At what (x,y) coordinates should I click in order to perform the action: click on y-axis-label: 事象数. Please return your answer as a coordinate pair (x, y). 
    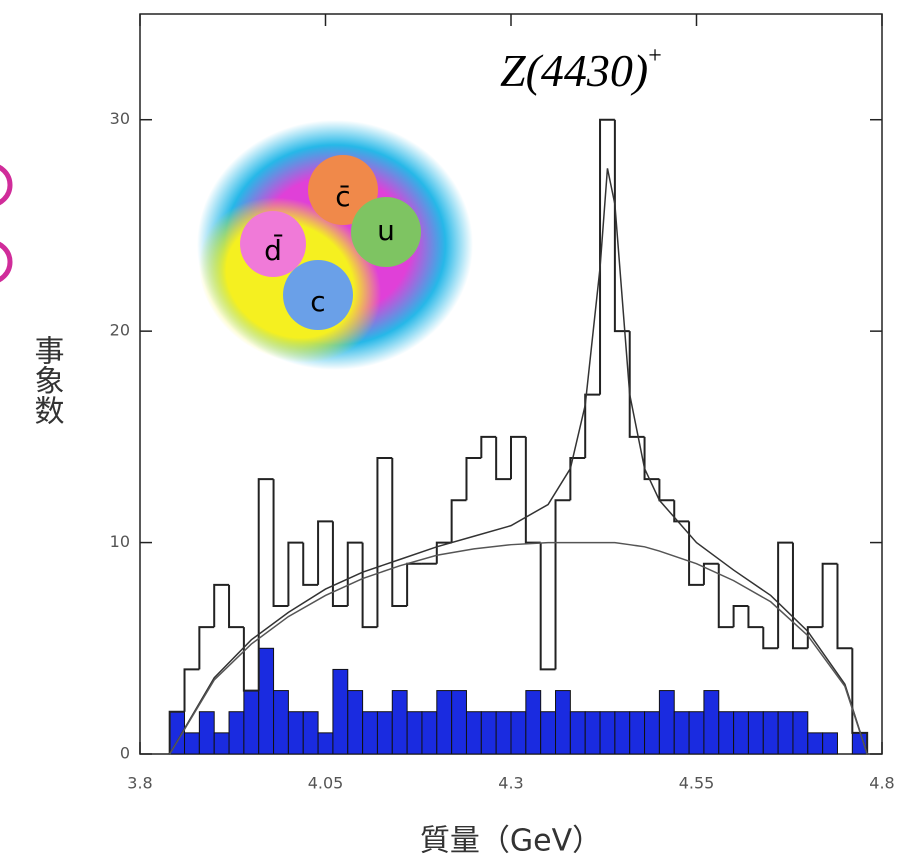
    Looking at the image, I should click on (46, 380).